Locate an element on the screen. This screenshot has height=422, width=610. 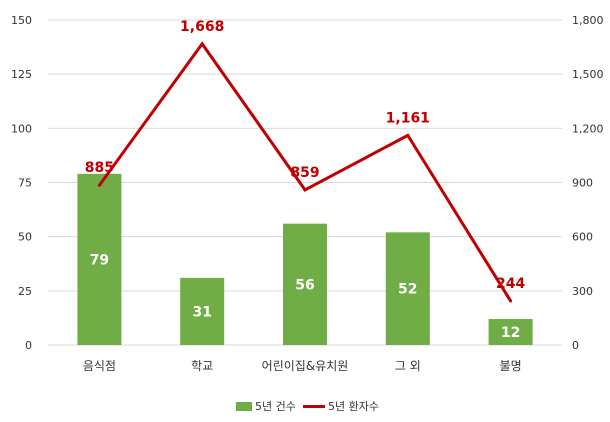
category-label: 학교 is located at coordinates (202, 366).